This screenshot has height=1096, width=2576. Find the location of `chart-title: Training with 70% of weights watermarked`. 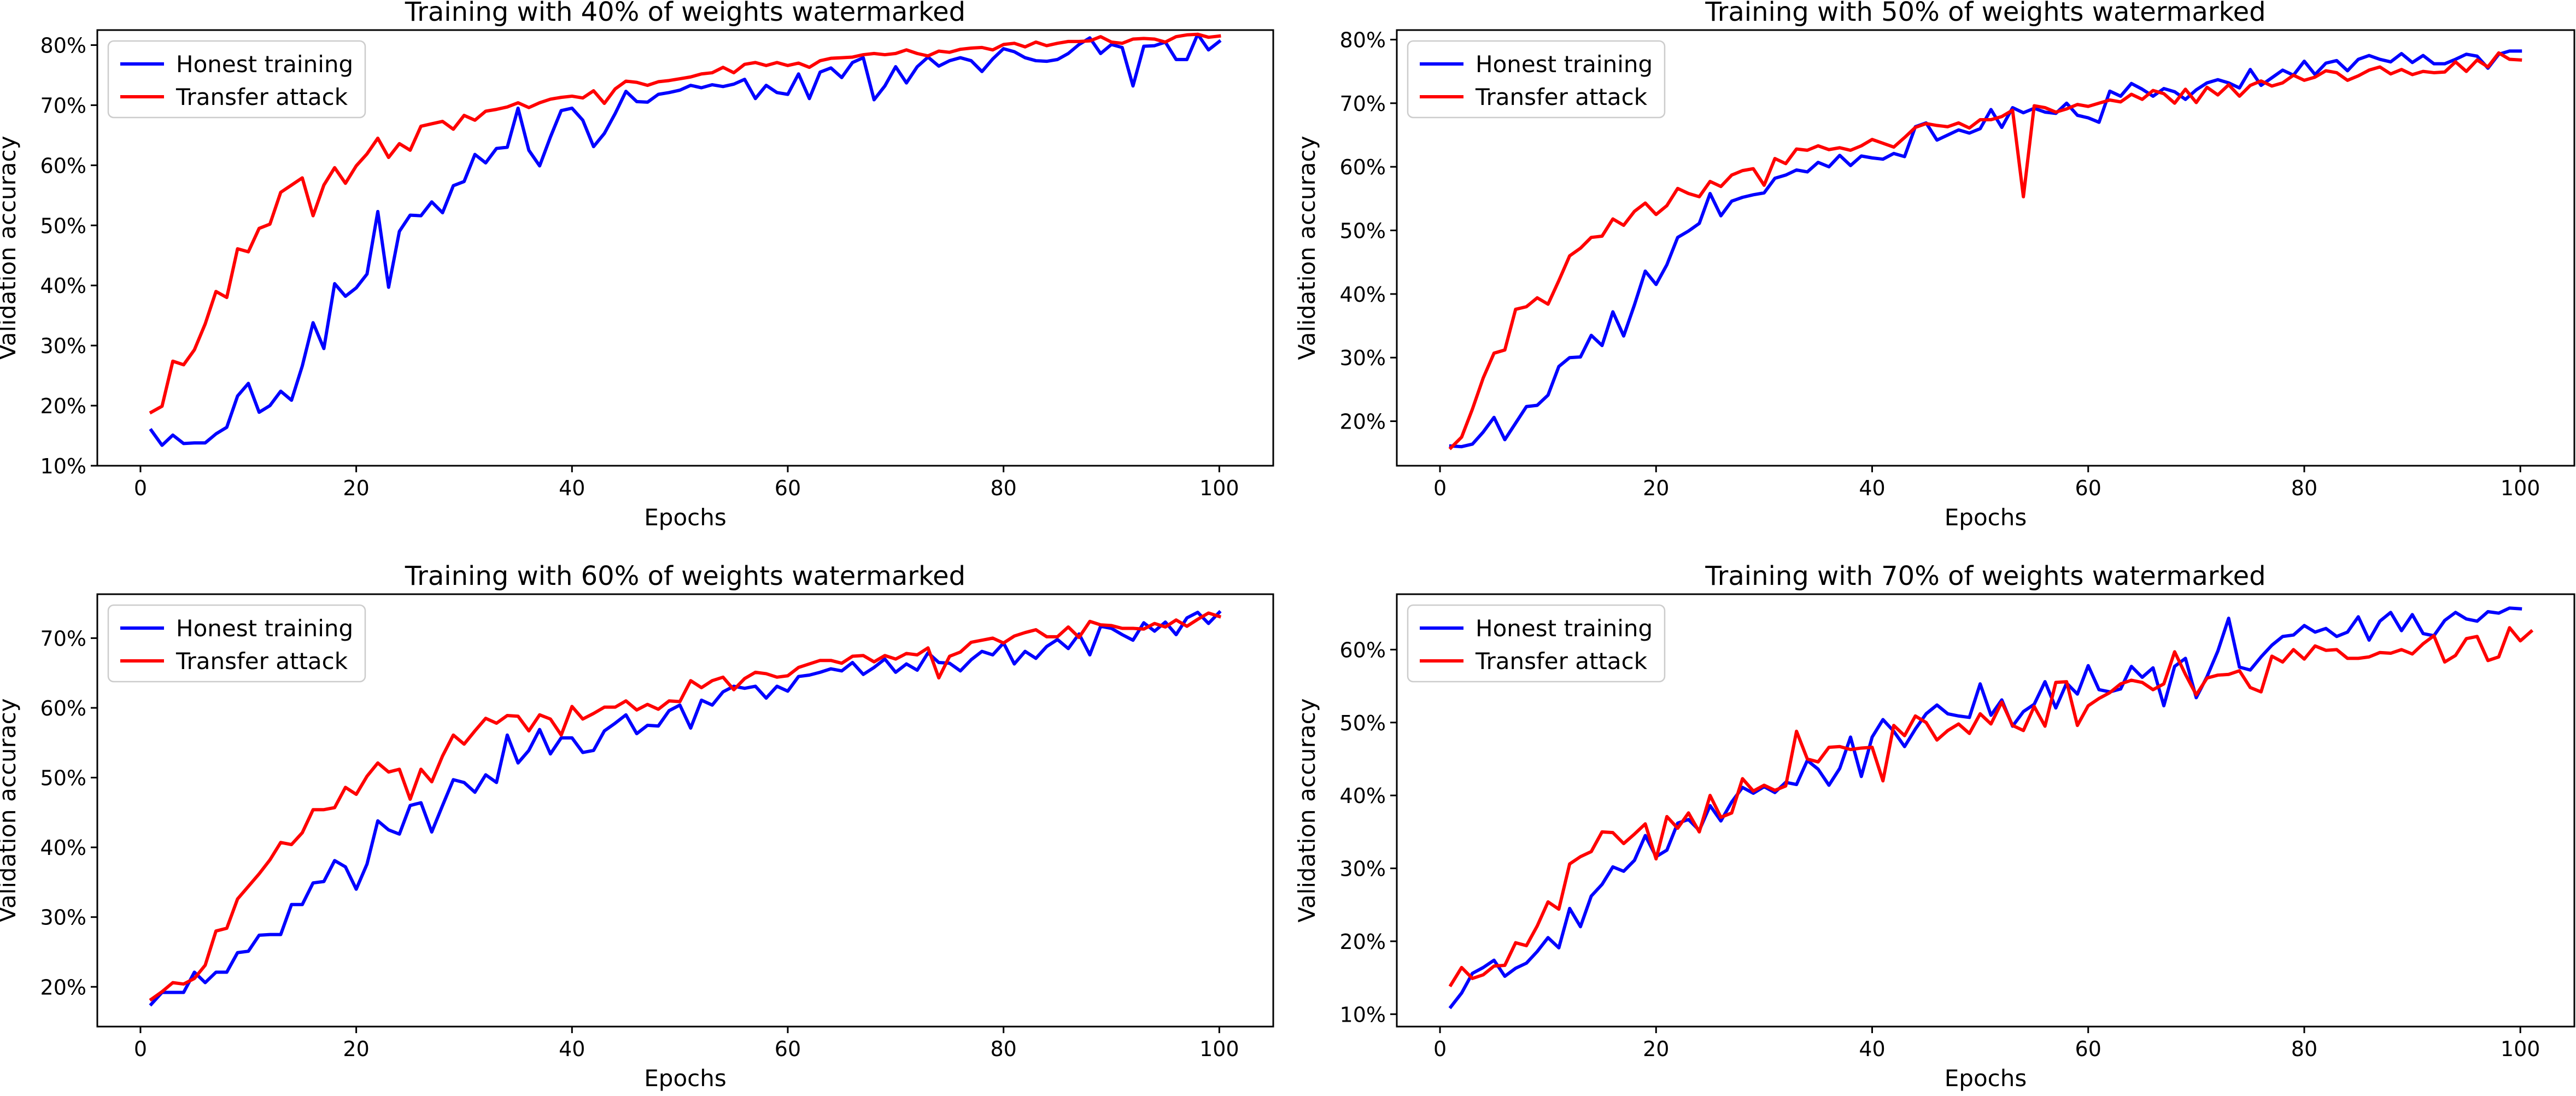

chart-title: Training with 70% of weights watermarked is located at coordinates (1985, 576).